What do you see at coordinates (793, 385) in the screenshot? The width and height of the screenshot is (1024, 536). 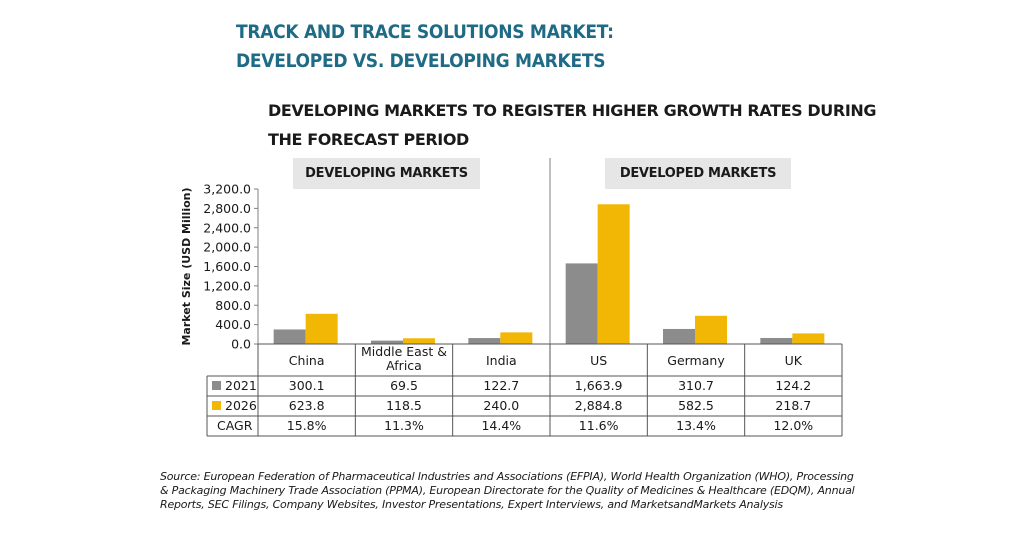 I see `data-label: 124.2` at bounding box center [793, 385].